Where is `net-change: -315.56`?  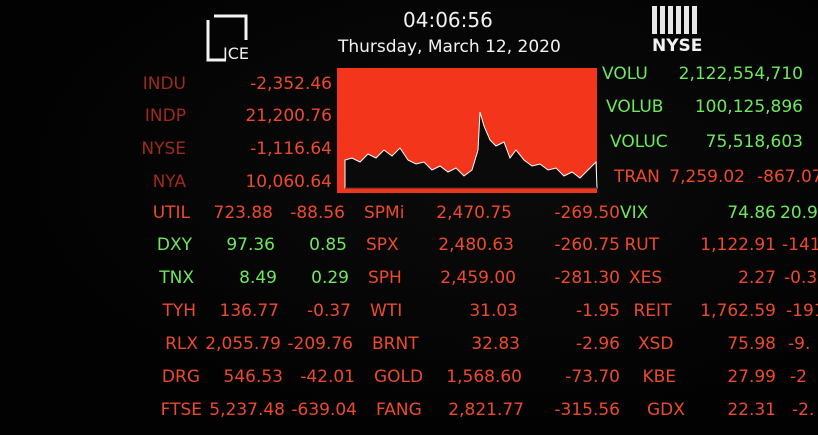 net-change: -315.56 is located at coordinates (587, 410).